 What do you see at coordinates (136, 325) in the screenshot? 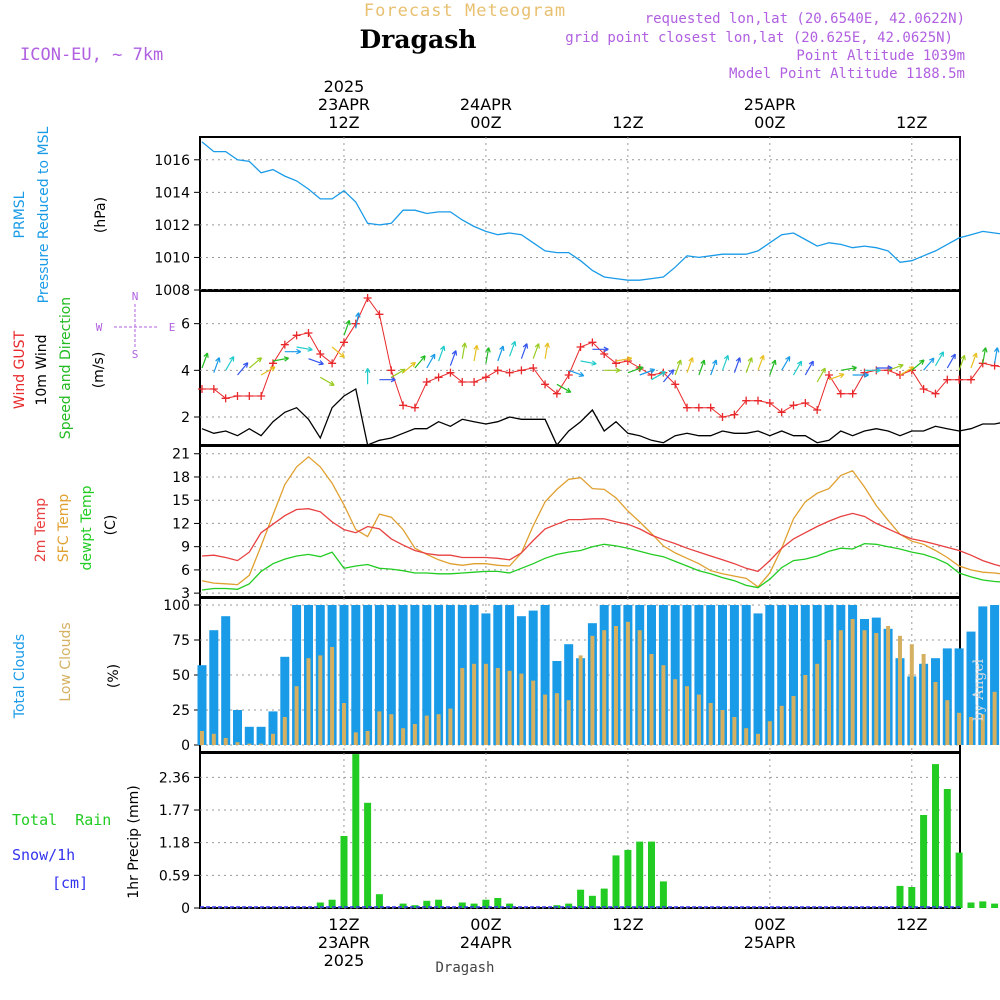
I see `compass-rose: N S W E` at bounding box center [136, 325].